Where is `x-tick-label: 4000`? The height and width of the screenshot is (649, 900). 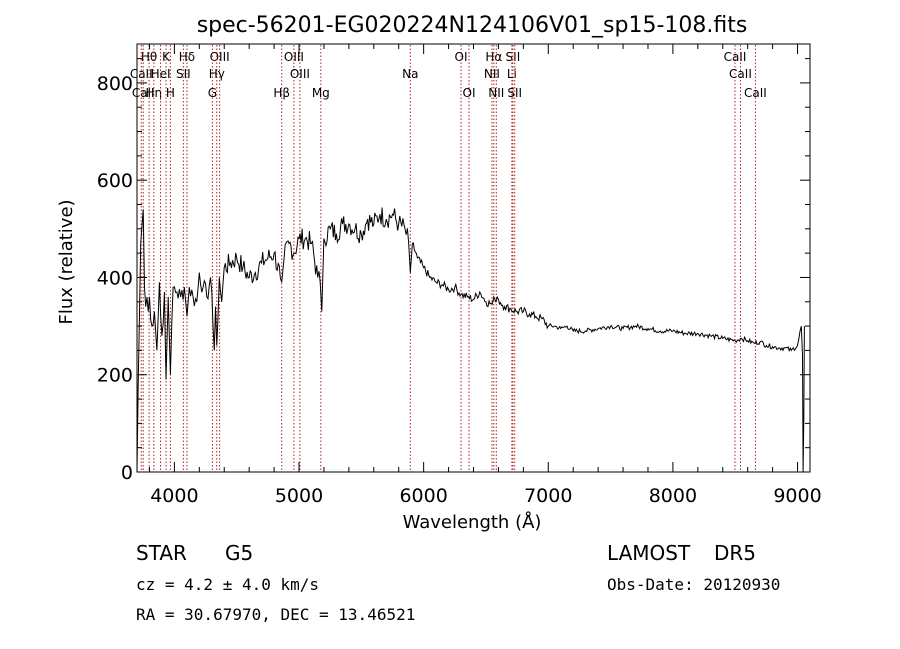
x-tick-label: 4000 is located at coordinates (174, 496).